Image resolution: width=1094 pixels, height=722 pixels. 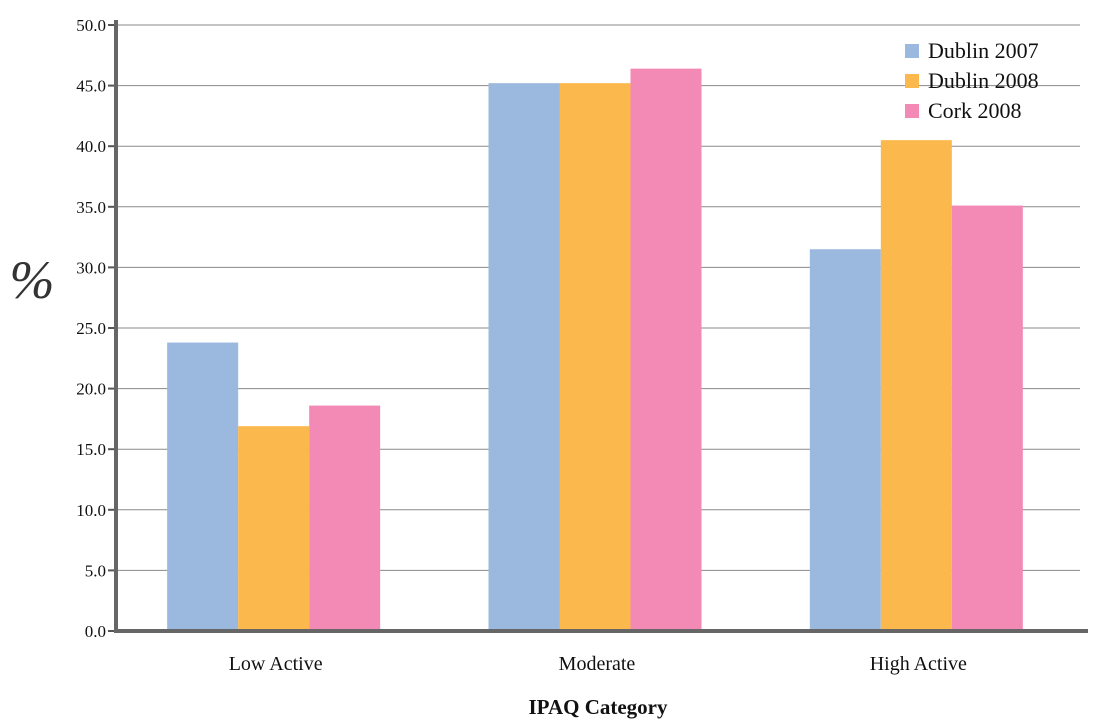 What do you see at coordinates (91, 207) in the screenshot?
I see `y-tick-label: 35.0` at bounding box center [91, 207].